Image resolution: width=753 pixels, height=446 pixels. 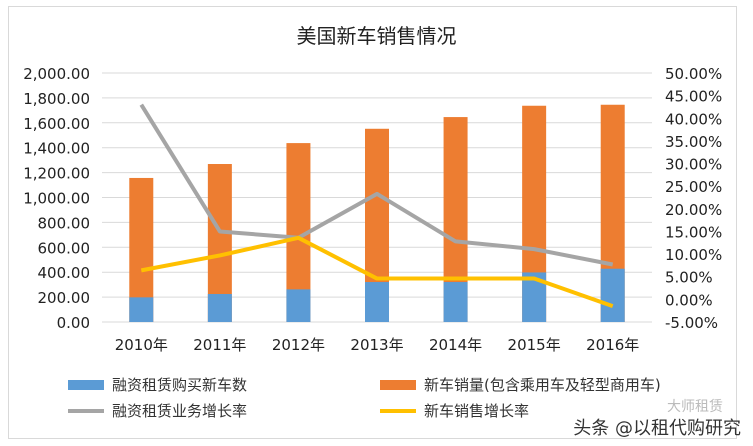 I want to click on right-tick-label: -5.00%, so click(x=691, y=323).